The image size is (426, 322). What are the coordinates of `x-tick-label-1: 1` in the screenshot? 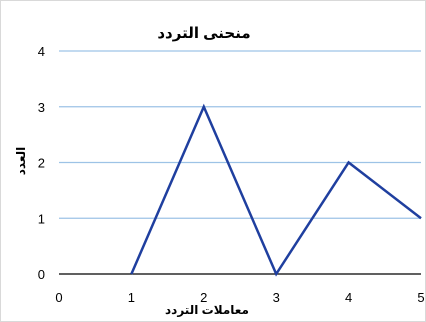 It's located at (131, 297).